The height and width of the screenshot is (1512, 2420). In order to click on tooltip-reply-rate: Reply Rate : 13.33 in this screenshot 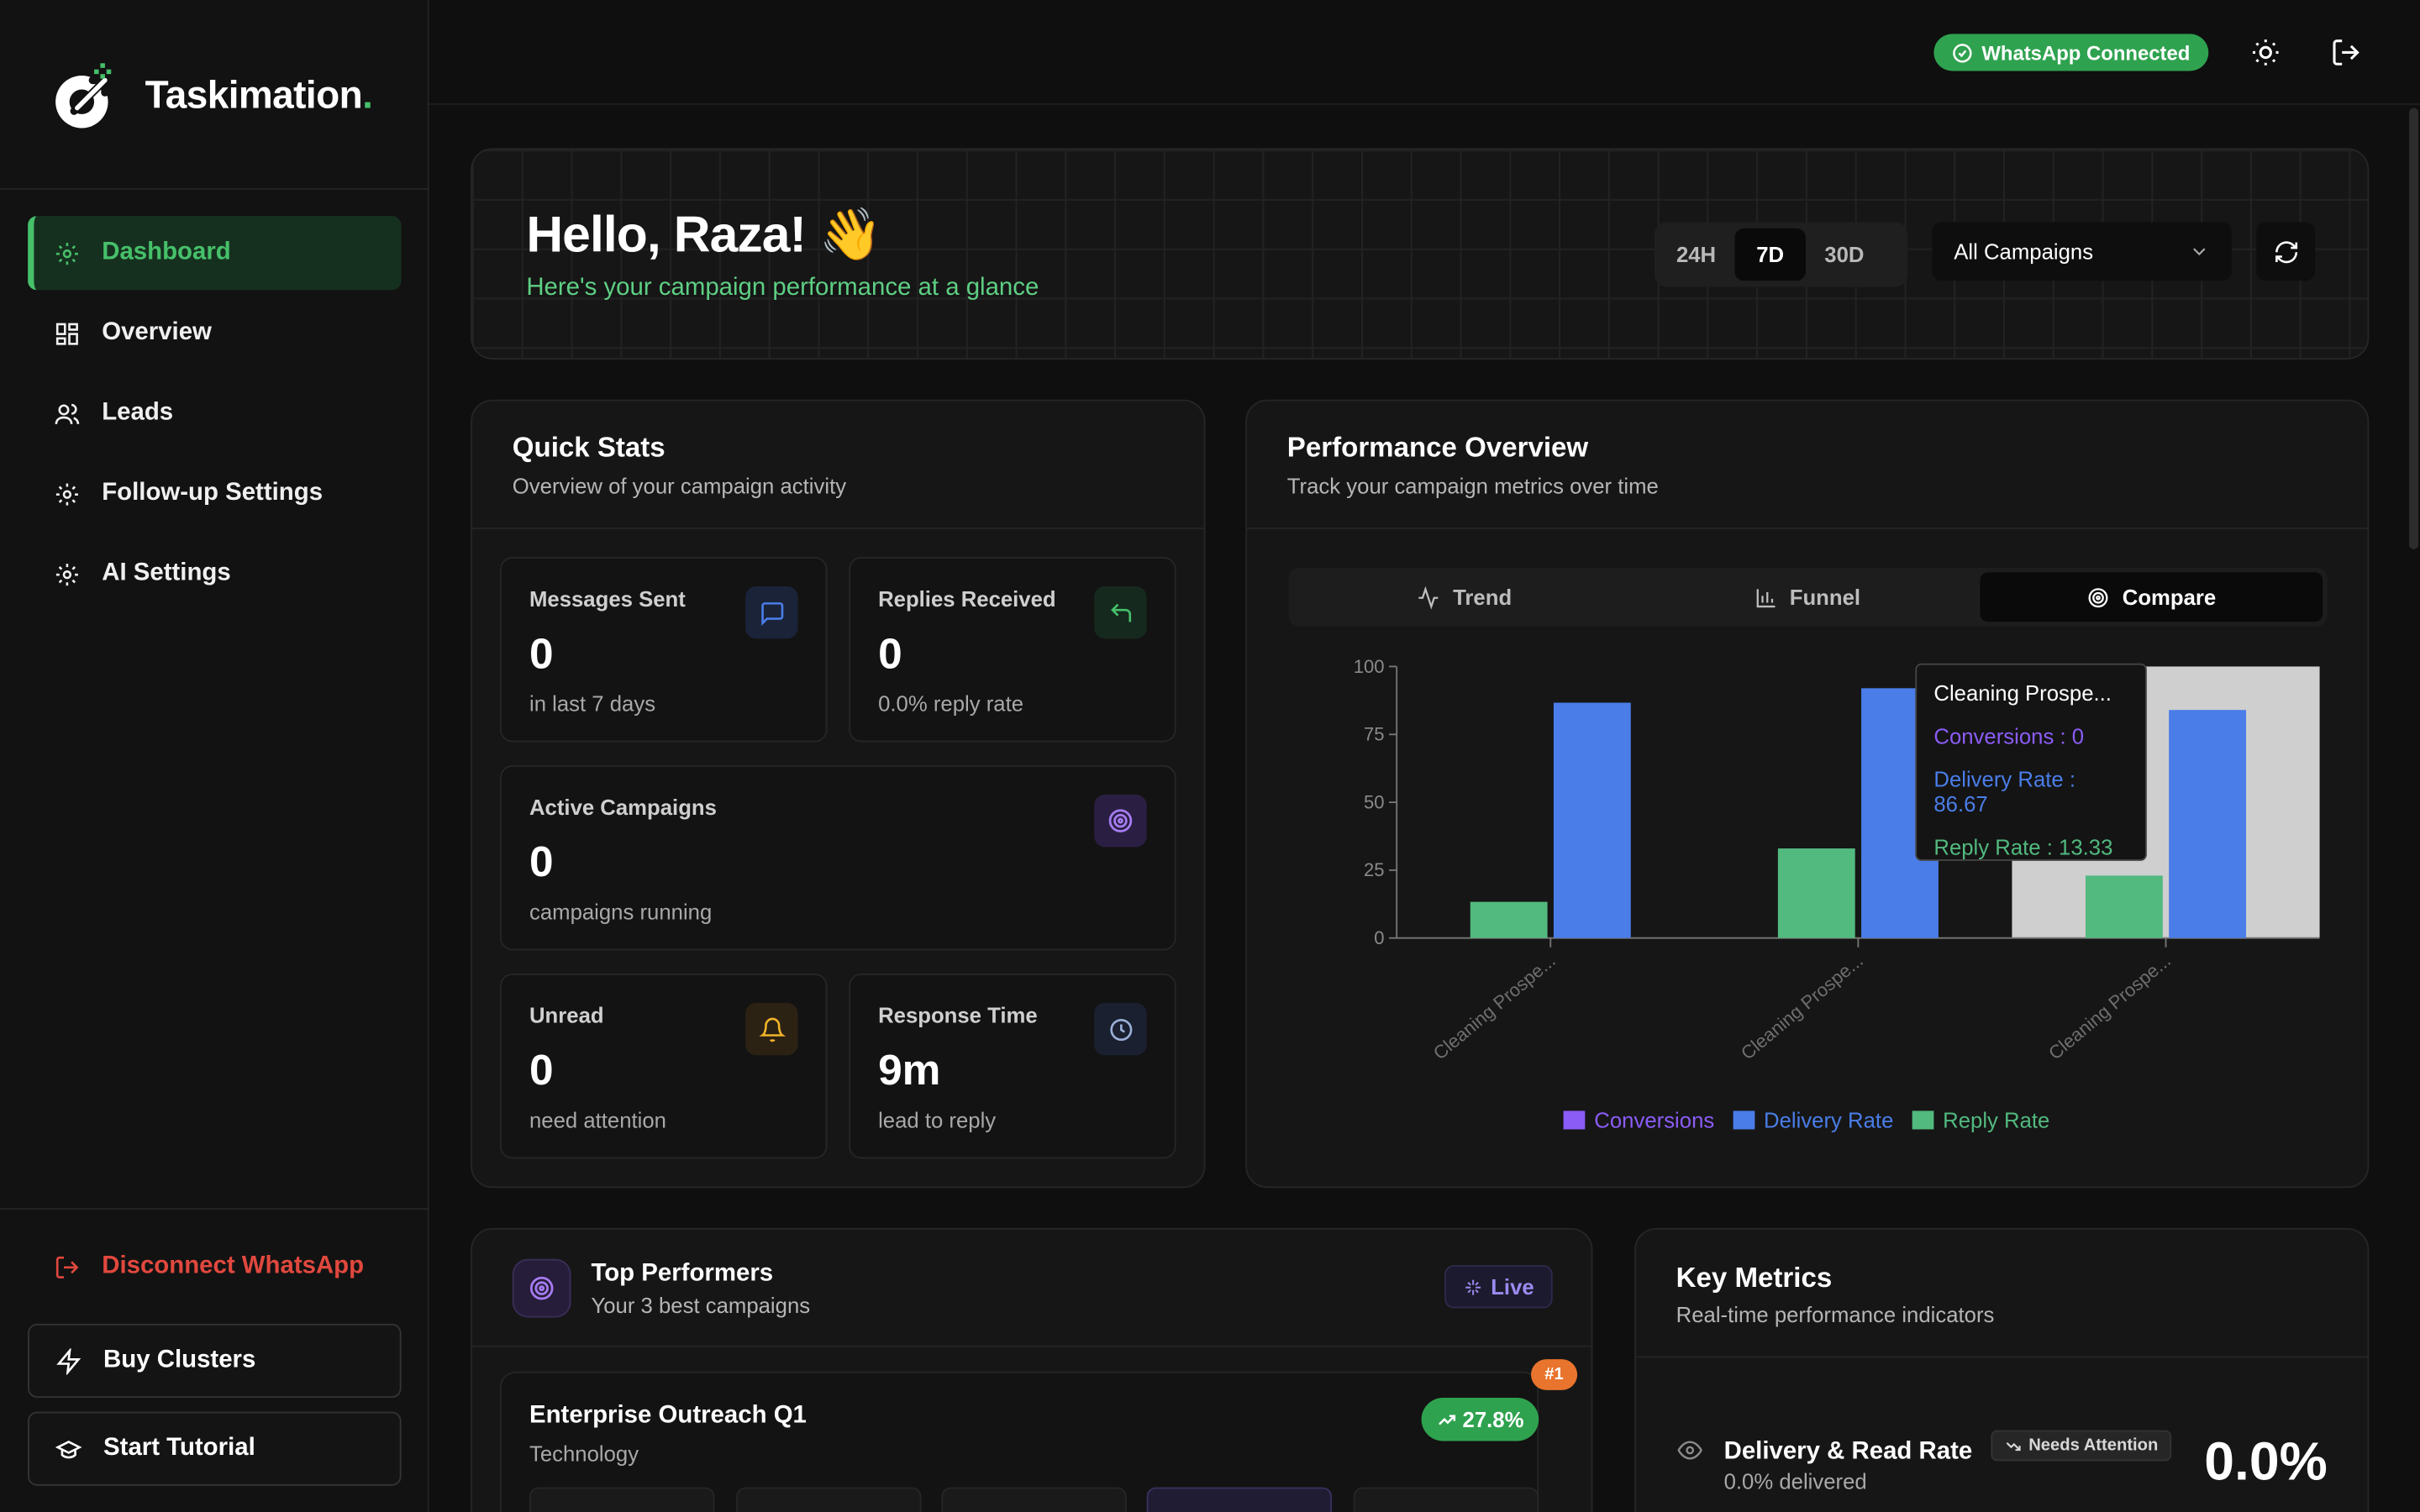, I will do `click(2023, 847)`.